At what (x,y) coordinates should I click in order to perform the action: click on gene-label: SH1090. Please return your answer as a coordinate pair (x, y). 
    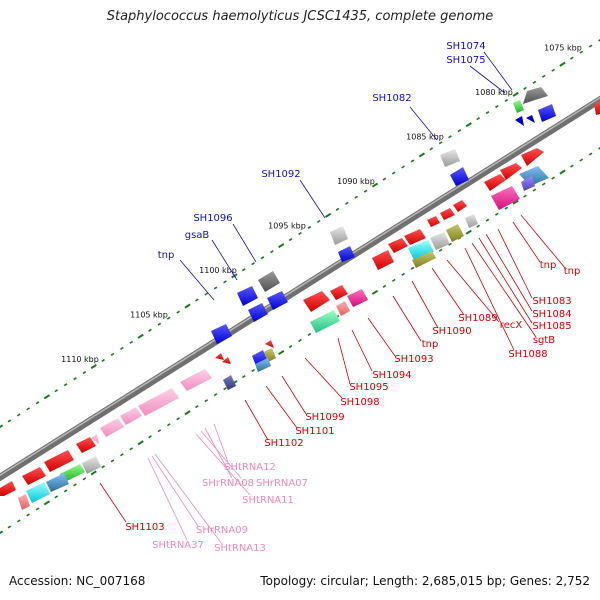
    Looking at the image, I should click on (451, 331).